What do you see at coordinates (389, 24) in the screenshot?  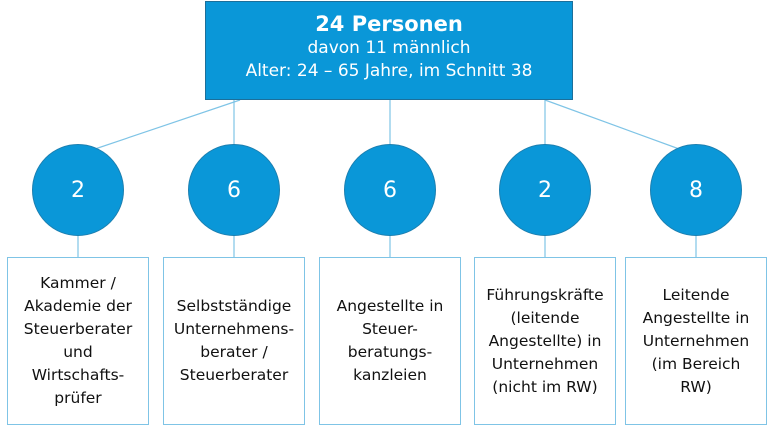 I see `summary-title: 24 Personen` at bounding box center [389, 24].